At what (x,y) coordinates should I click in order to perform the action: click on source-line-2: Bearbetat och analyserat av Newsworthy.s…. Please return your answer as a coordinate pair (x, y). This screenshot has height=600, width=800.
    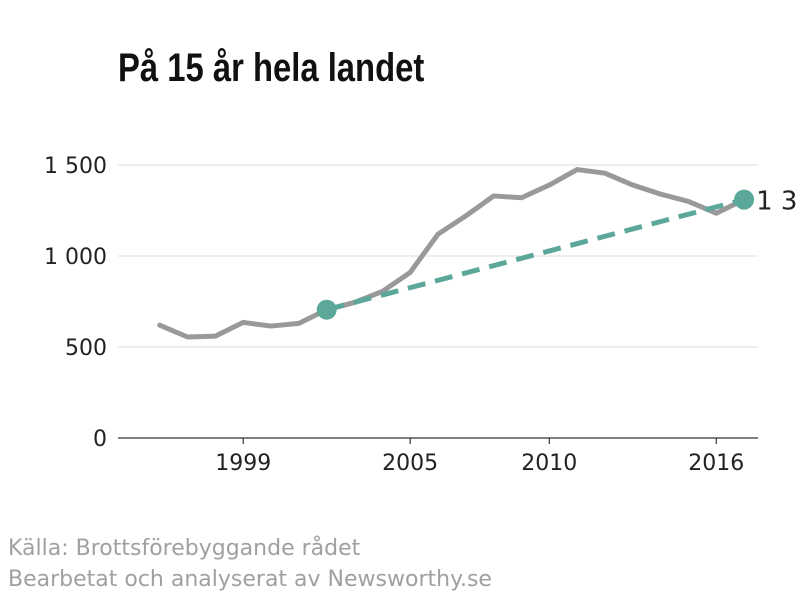
    Looking at the image, I should click on (250, 579).